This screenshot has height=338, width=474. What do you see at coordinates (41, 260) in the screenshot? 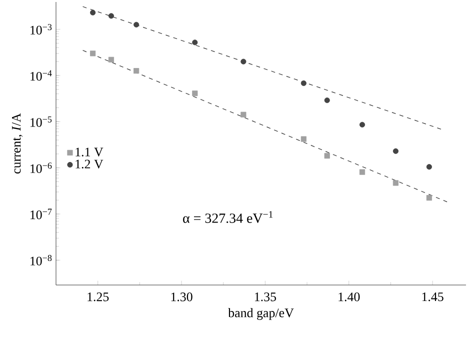
I see `y-tick-label: 10$^{−8}$` at bounding box center [41, 260].